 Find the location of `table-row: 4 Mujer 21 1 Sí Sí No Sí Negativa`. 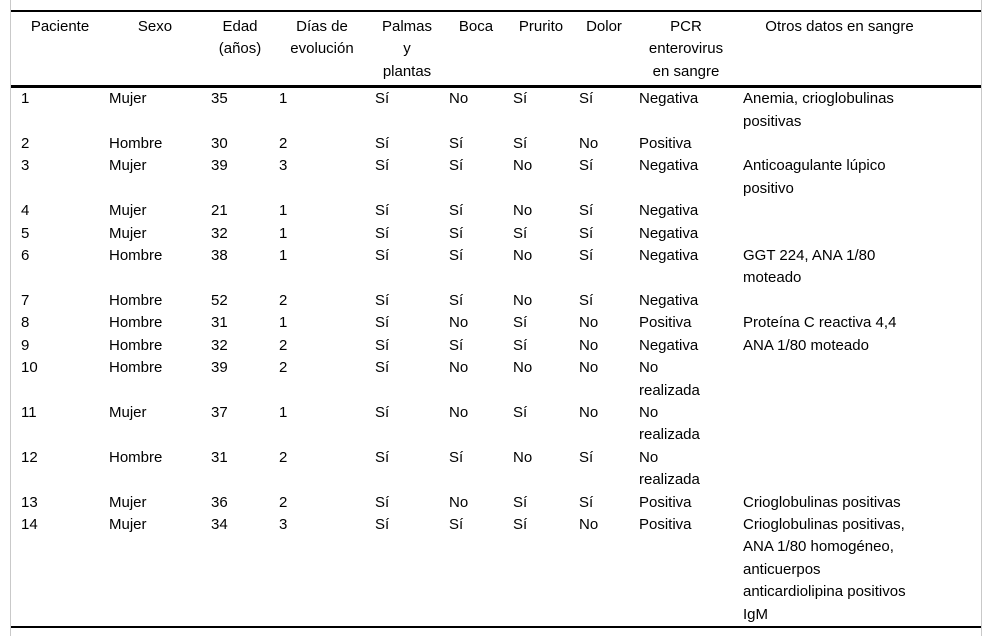

table-row: 4 Mujer 21 1 Sí Sí No Sí Negativa is located at coordinates (496, 211).